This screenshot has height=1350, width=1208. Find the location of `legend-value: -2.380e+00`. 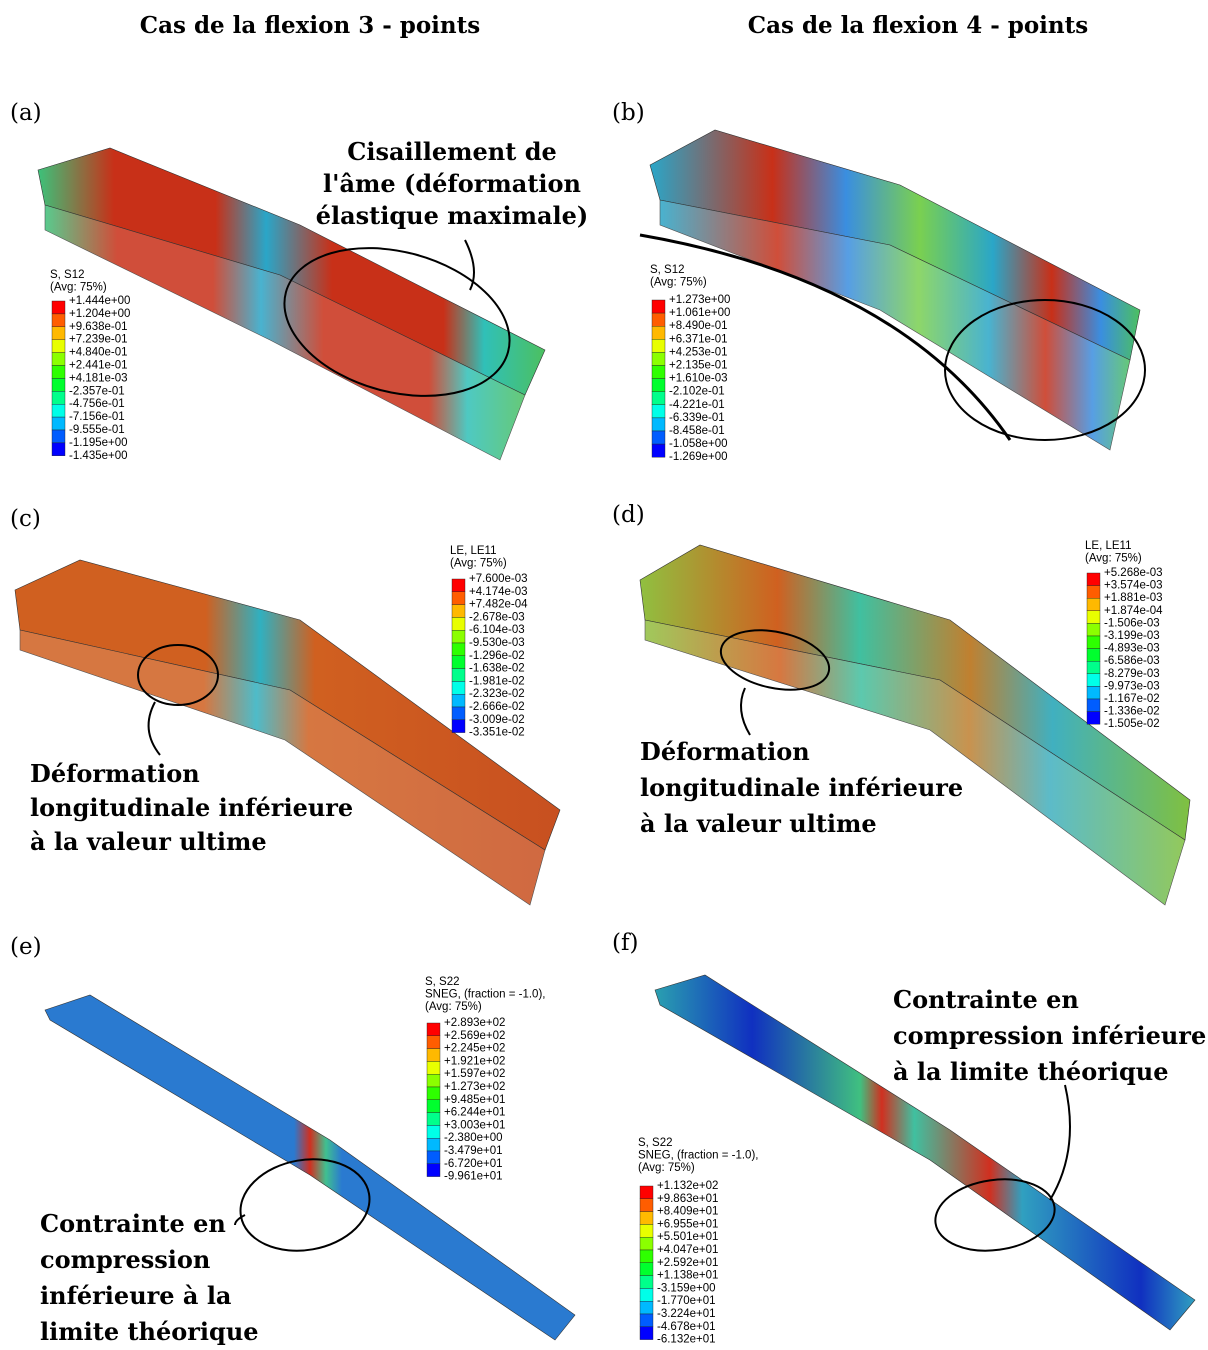

legend-value: -2.380e+00 is located at coordinates (473, 1138).